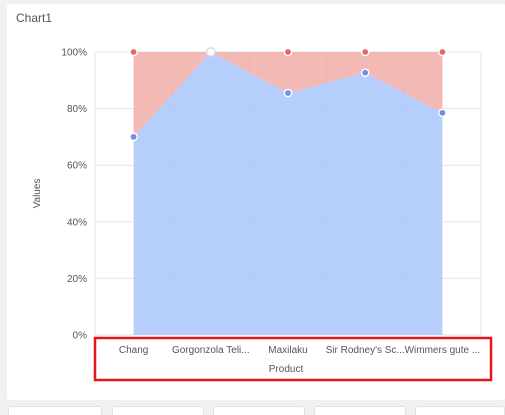 This screenshot has width=505, height=415. I want to click on y-tick-label: 80%, so click(77, 109).